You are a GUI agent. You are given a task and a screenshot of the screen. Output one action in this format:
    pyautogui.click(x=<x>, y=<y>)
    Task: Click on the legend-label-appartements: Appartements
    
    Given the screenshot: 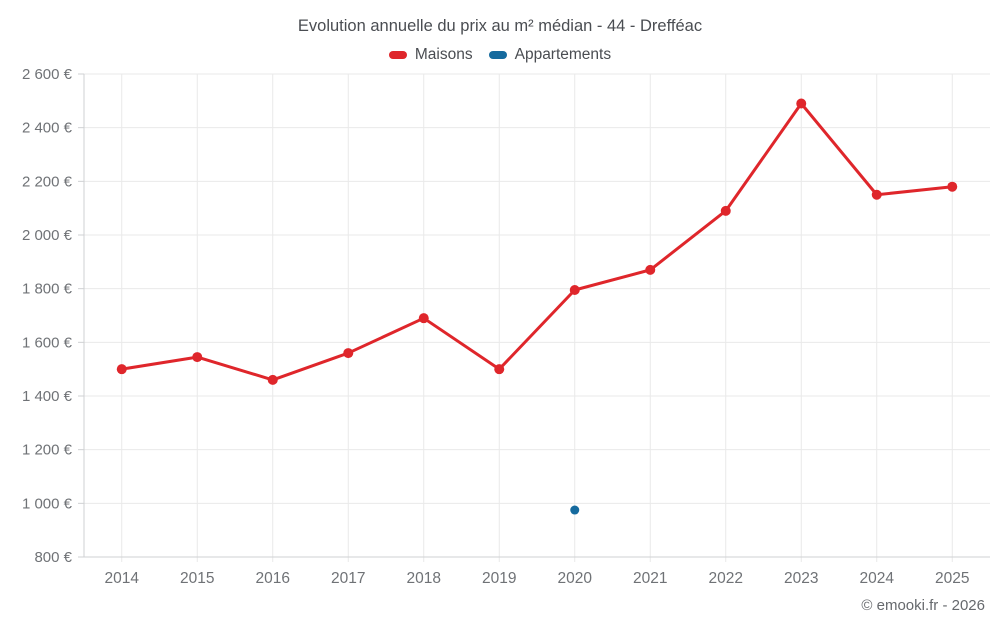 What is the action you would take?
    pyautogui.click(x=563, y=54)
    